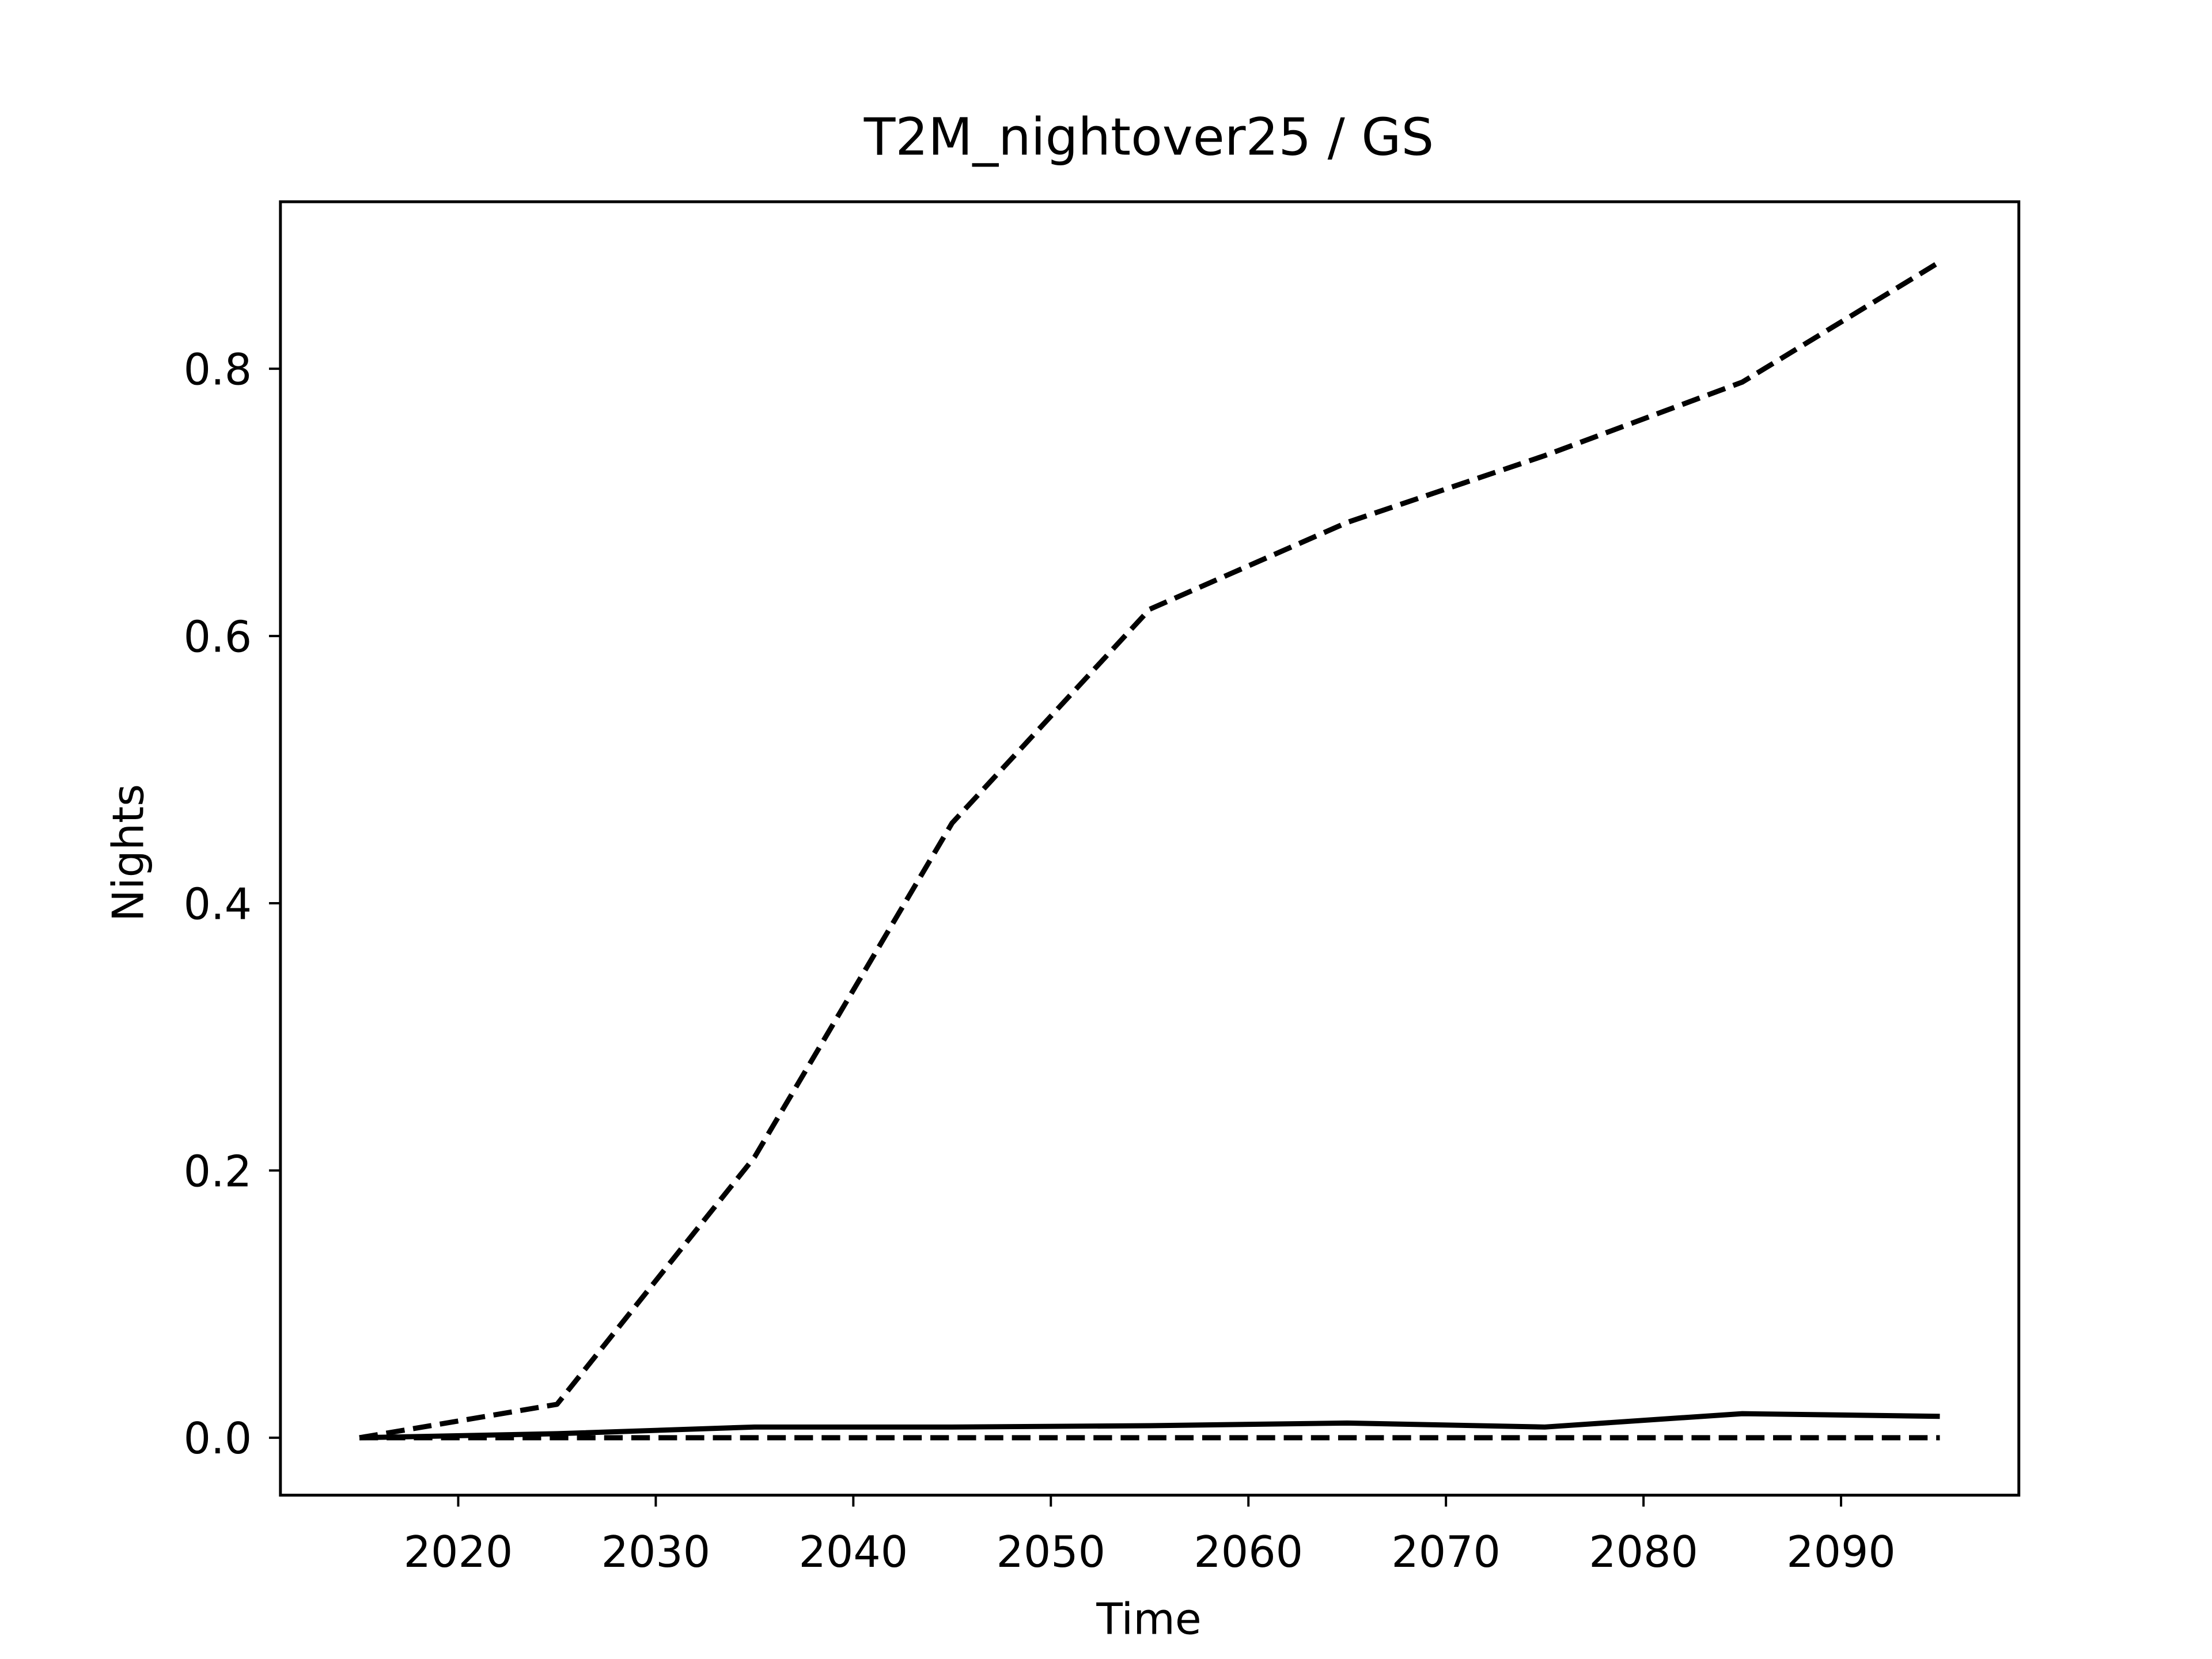 The width and height of the screenshot is (2212, 1659). I want to click on x-tick-label: 2040, so click(853, 1552).